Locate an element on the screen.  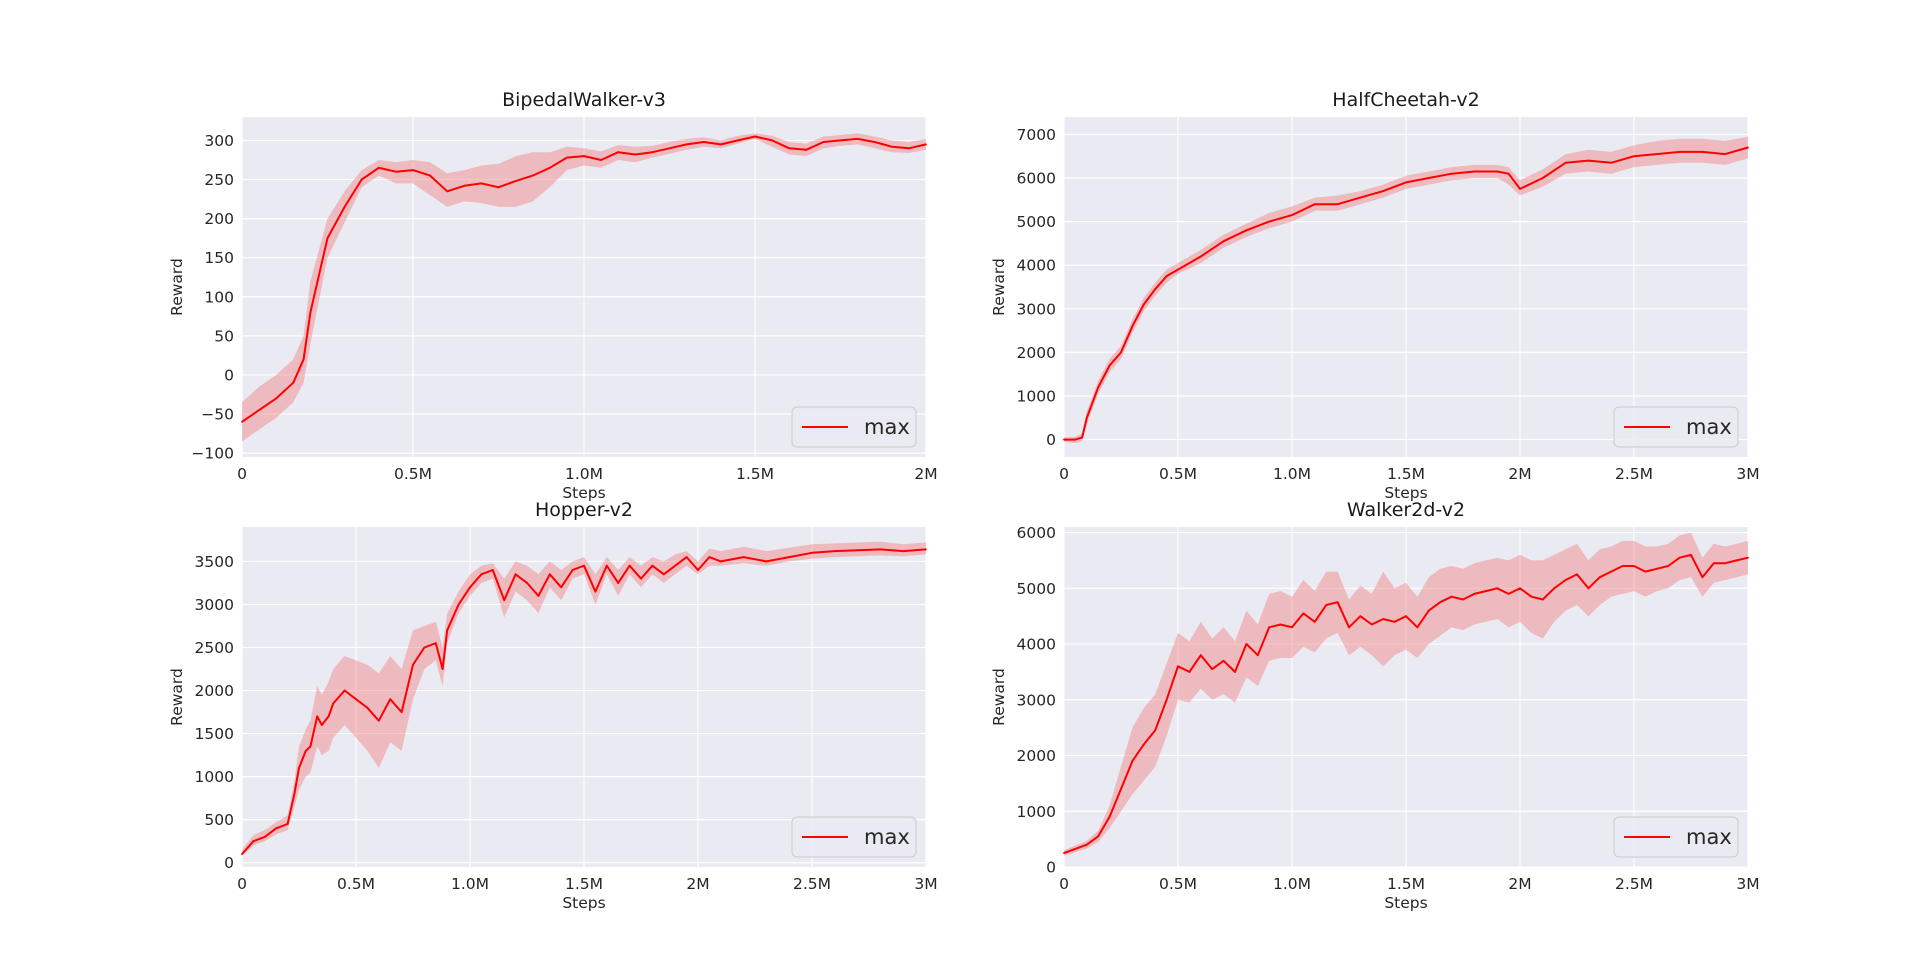
x-tick-label: 2M is located at coordinates (925, 474).